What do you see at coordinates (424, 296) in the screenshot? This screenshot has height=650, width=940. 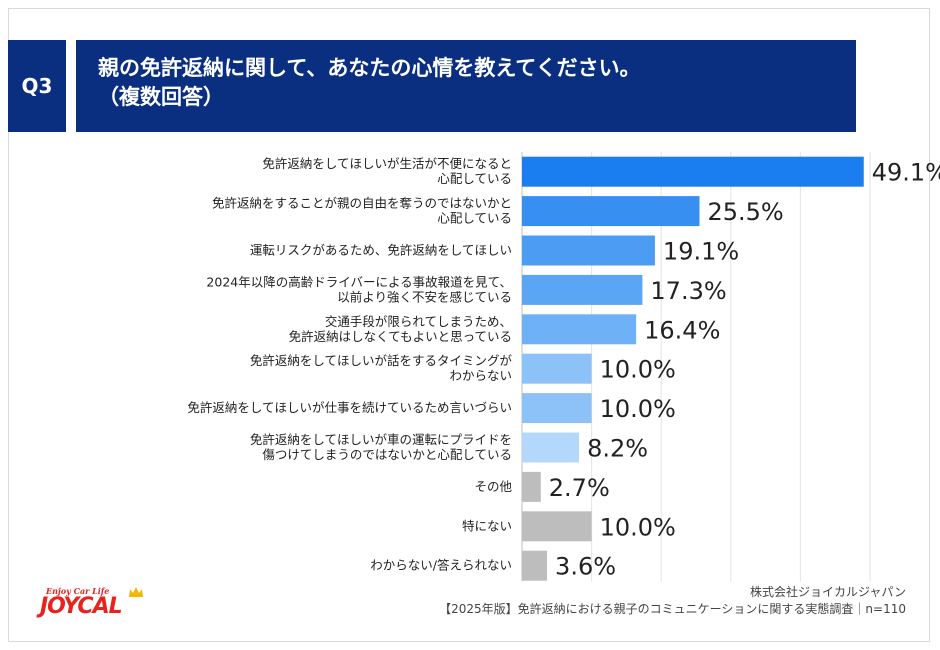 I see `category-label: 以前より強く不安を感じている` at bounding box center [424, 296].